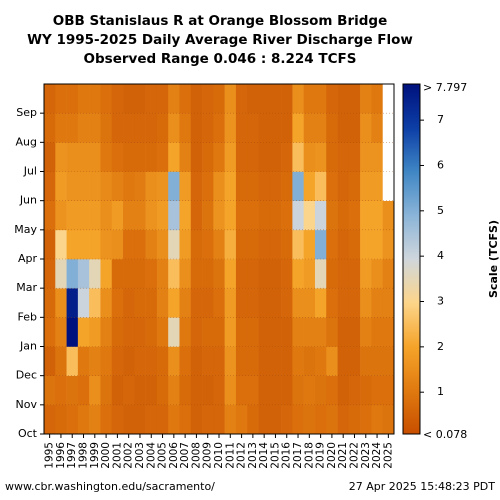 The image size is (500, 500). I want to click on colorbar-ticks: 1 2 3 4 5 6 7, so click(432, 255).